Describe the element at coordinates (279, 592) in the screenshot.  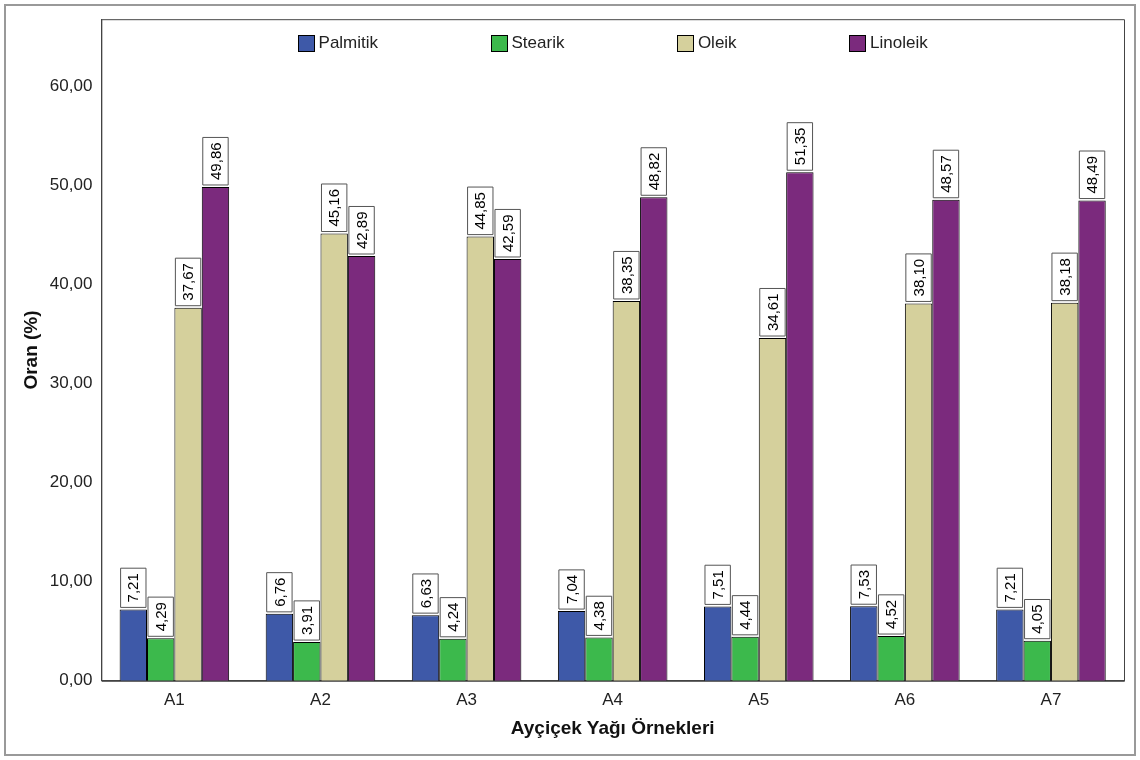
I see `data-label: 6,76` at that location.